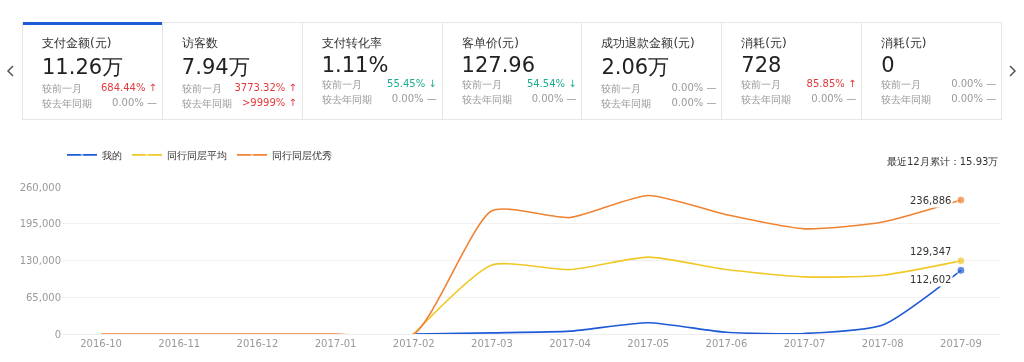 The height and width of the screenshot is (362, 1024). What do you see at coordinates (355, 65) in the screenshot?
I see `text: 1.11%` at bounding box center [355, 65].